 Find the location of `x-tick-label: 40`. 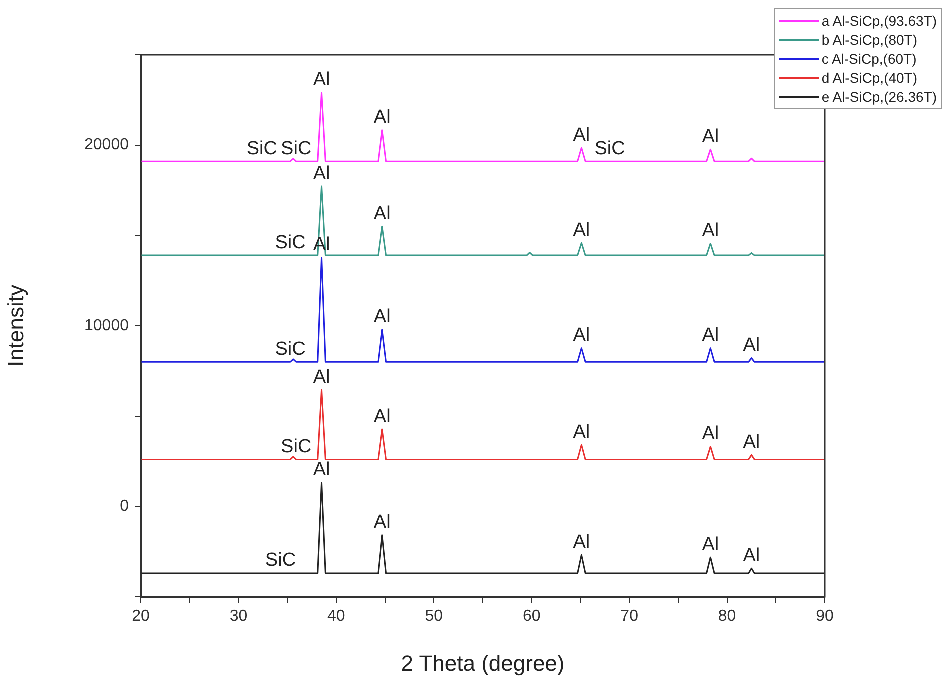

x-tick-label: 40 is located at coordinates (337, 617).